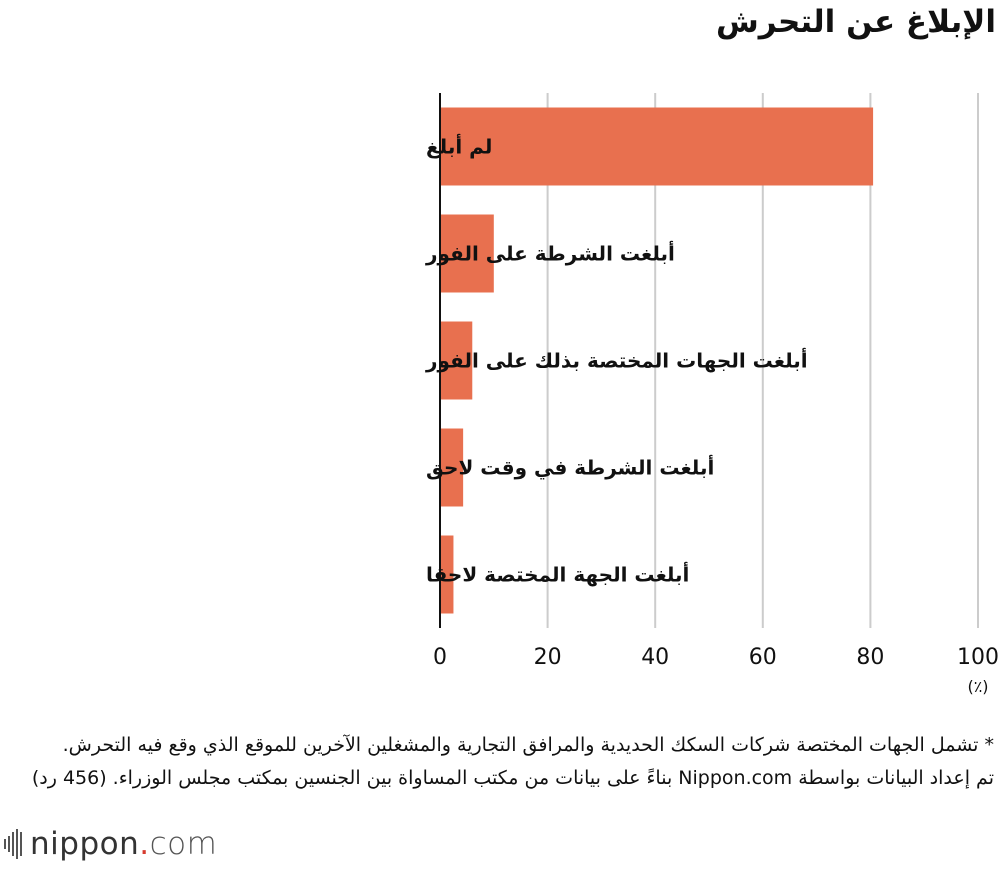 The width and height of the screenshot is (1000, 870). Describe the element at coordinates (550, 253) in the screenshot. I see `category-label: أبلغت الشرطة على الفور` at that location.